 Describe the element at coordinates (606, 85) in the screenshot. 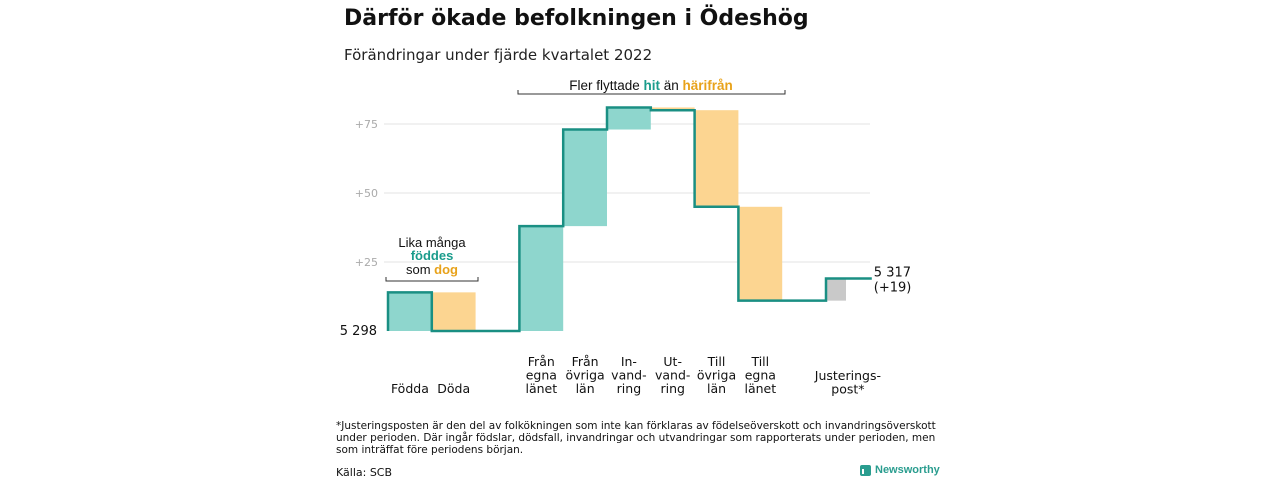

I see `migration-pre: Fler flyttade` at that location.